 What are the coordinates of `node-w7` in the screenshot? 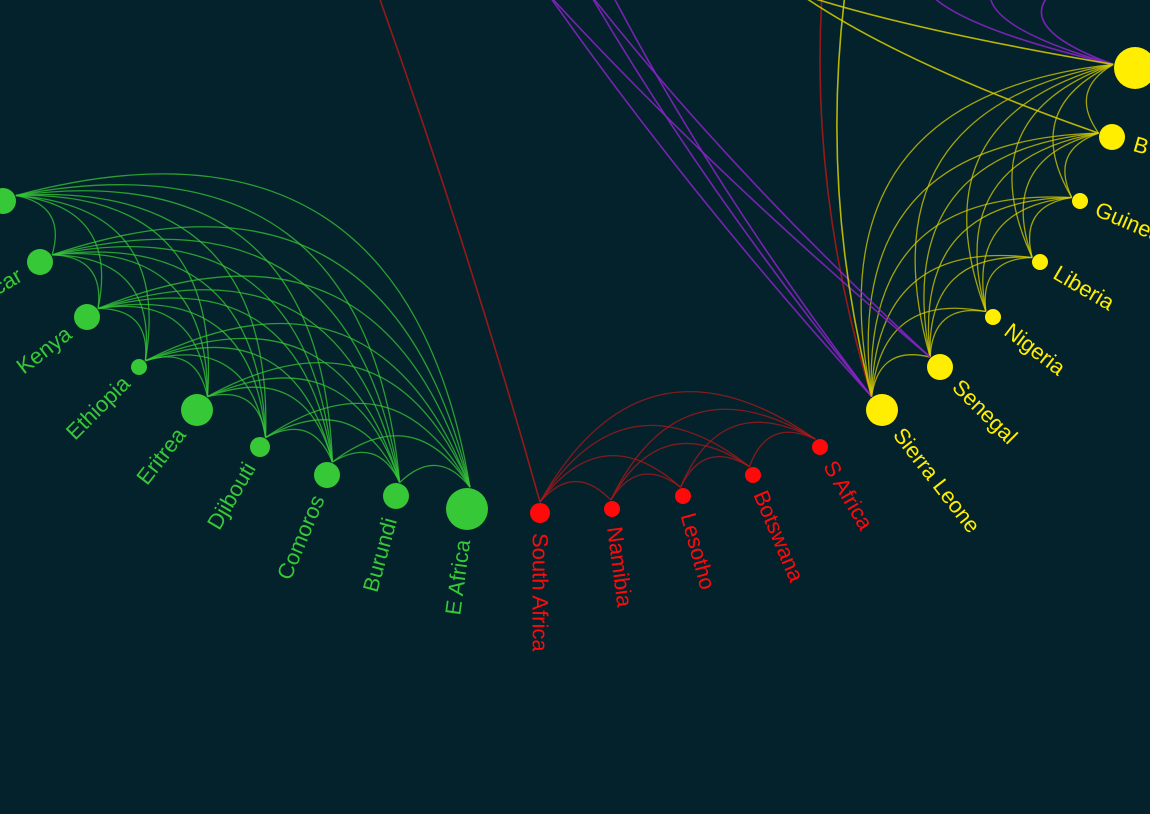 It's located at (1132, 68).